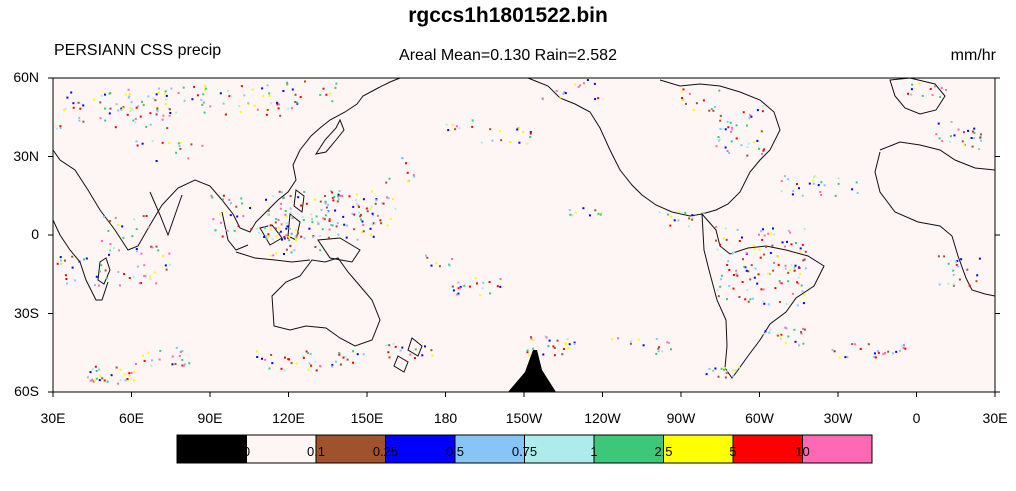 The height and width of the screenshot is (491, 1016). What do you see at coordinates (26, 391) in the screenshot?
I see `lat-label: 60S` at bounding box center [26, 391].